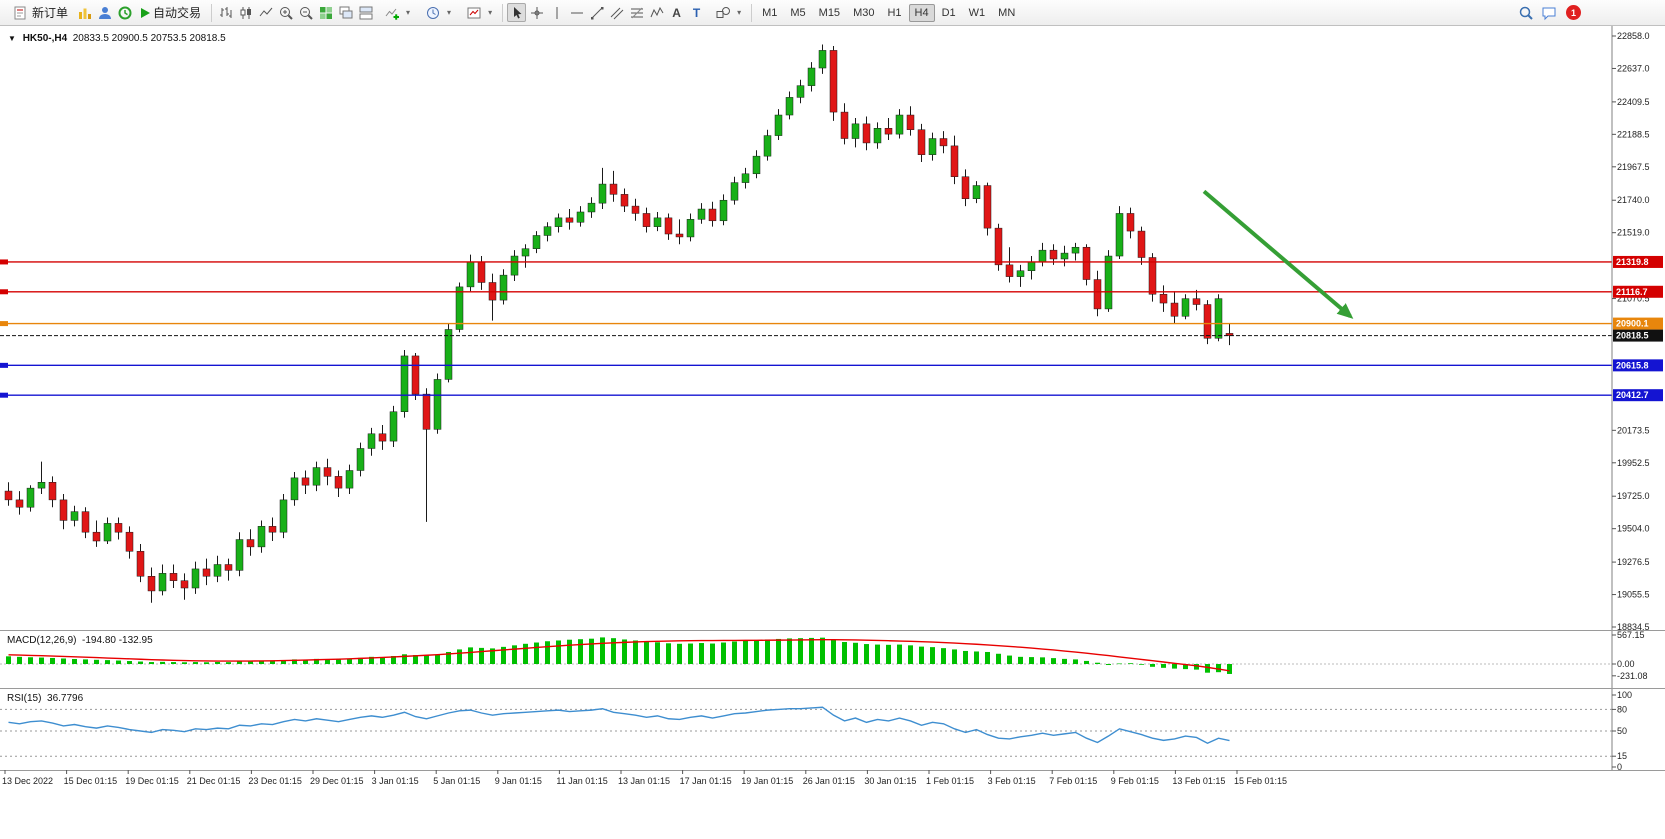 The image size is (1665, 839). What do you see at coordinates (636, 12) in the screenshot?
I see `fibonacci-tool-icon` at bounding box center [636, 12].